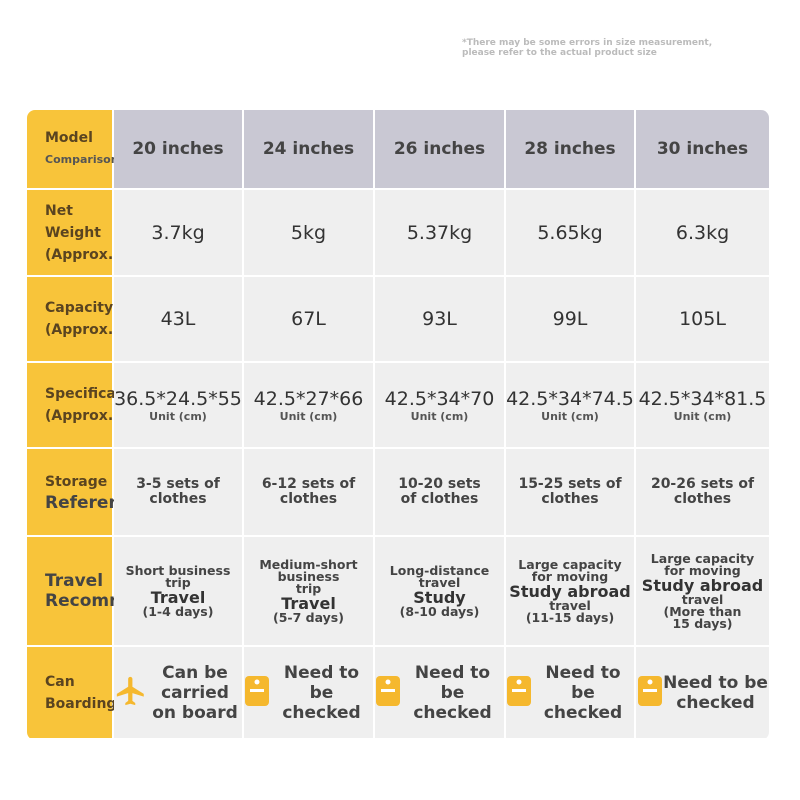 Image resolution: width=800 pixels, height=800 pixels. I want to click on table-cell: 6-12 sets of clothes, so click(308, 492).